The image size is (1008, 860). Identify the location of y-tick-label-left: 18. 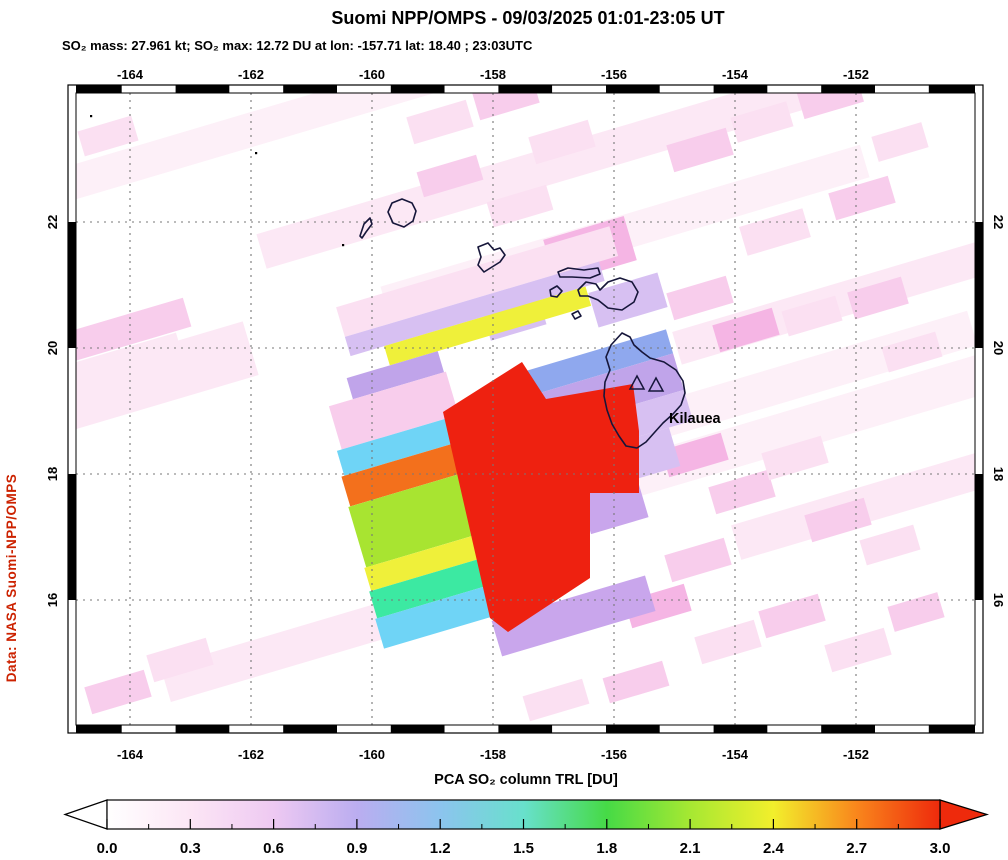
(52, 474).